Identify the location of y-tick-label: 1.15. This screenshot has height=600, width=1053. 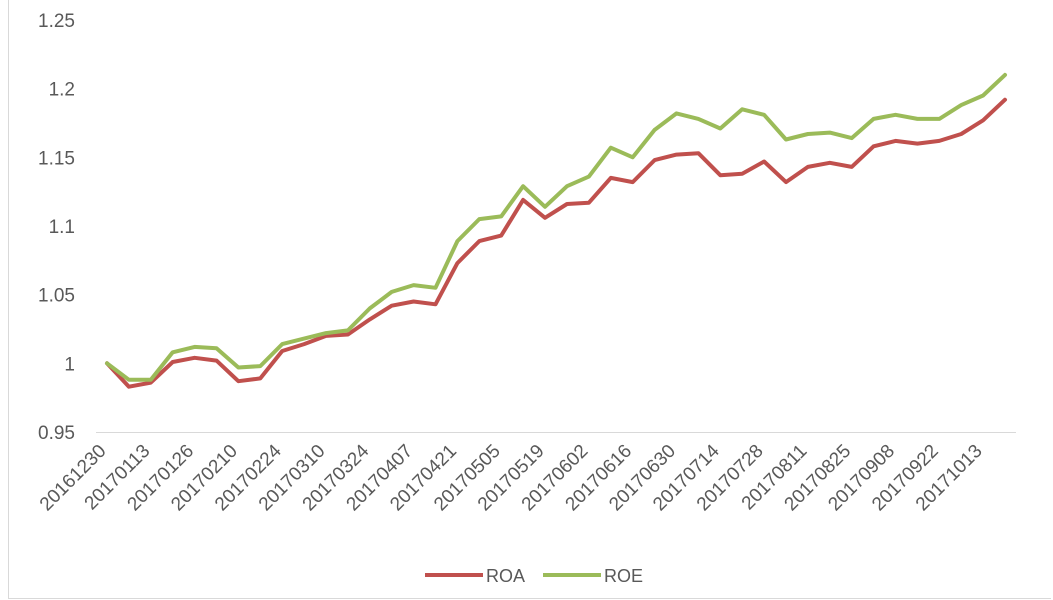
(56, 158).